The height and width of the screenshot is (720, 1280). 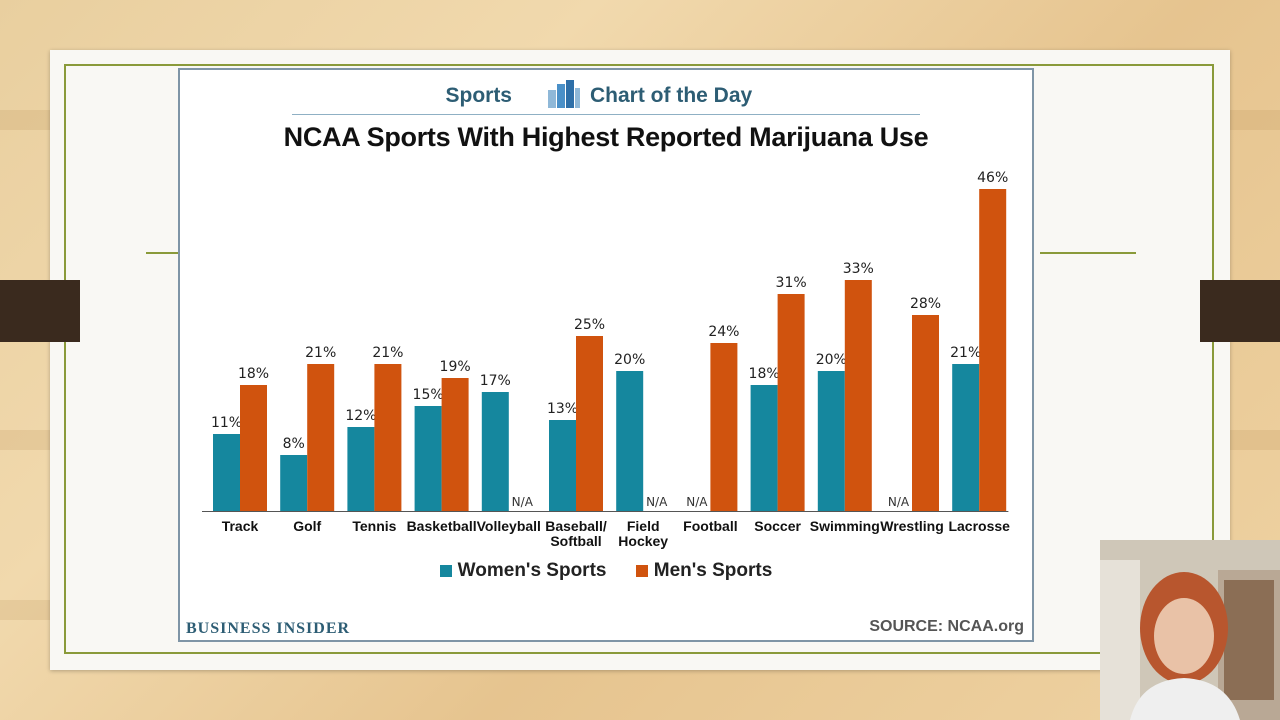 What do you see at coordinates (576, 526) in the screenshot?
I see `tick-label-baseball-softball: Baseball/` at bounding box center [576, 526].